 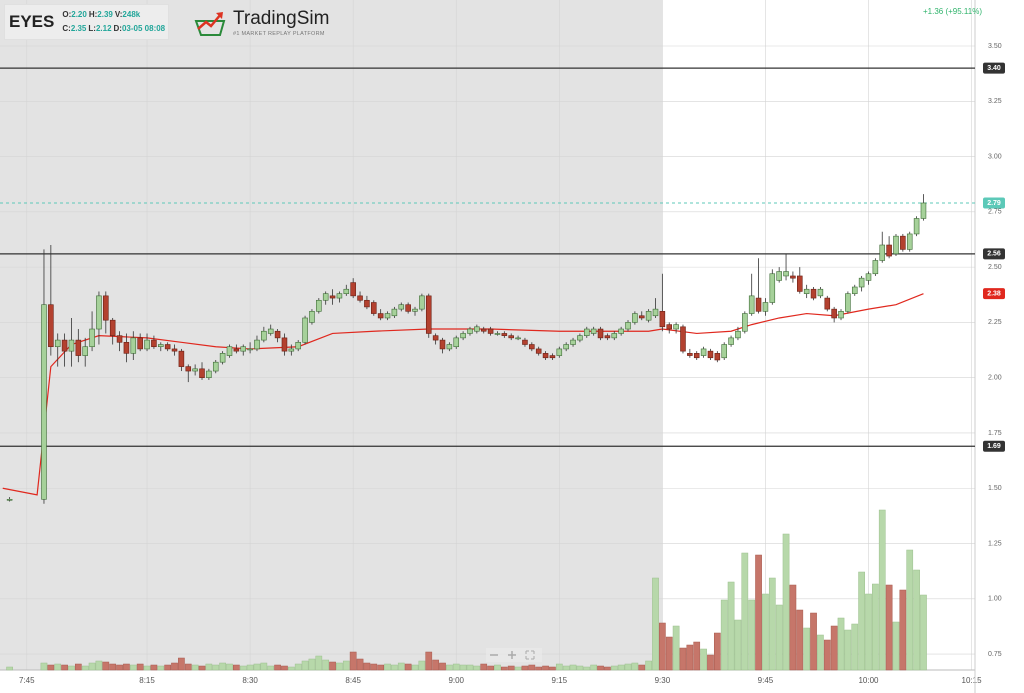 I want to click on x-tick-label: 9:15, so click(x=560, y=680).